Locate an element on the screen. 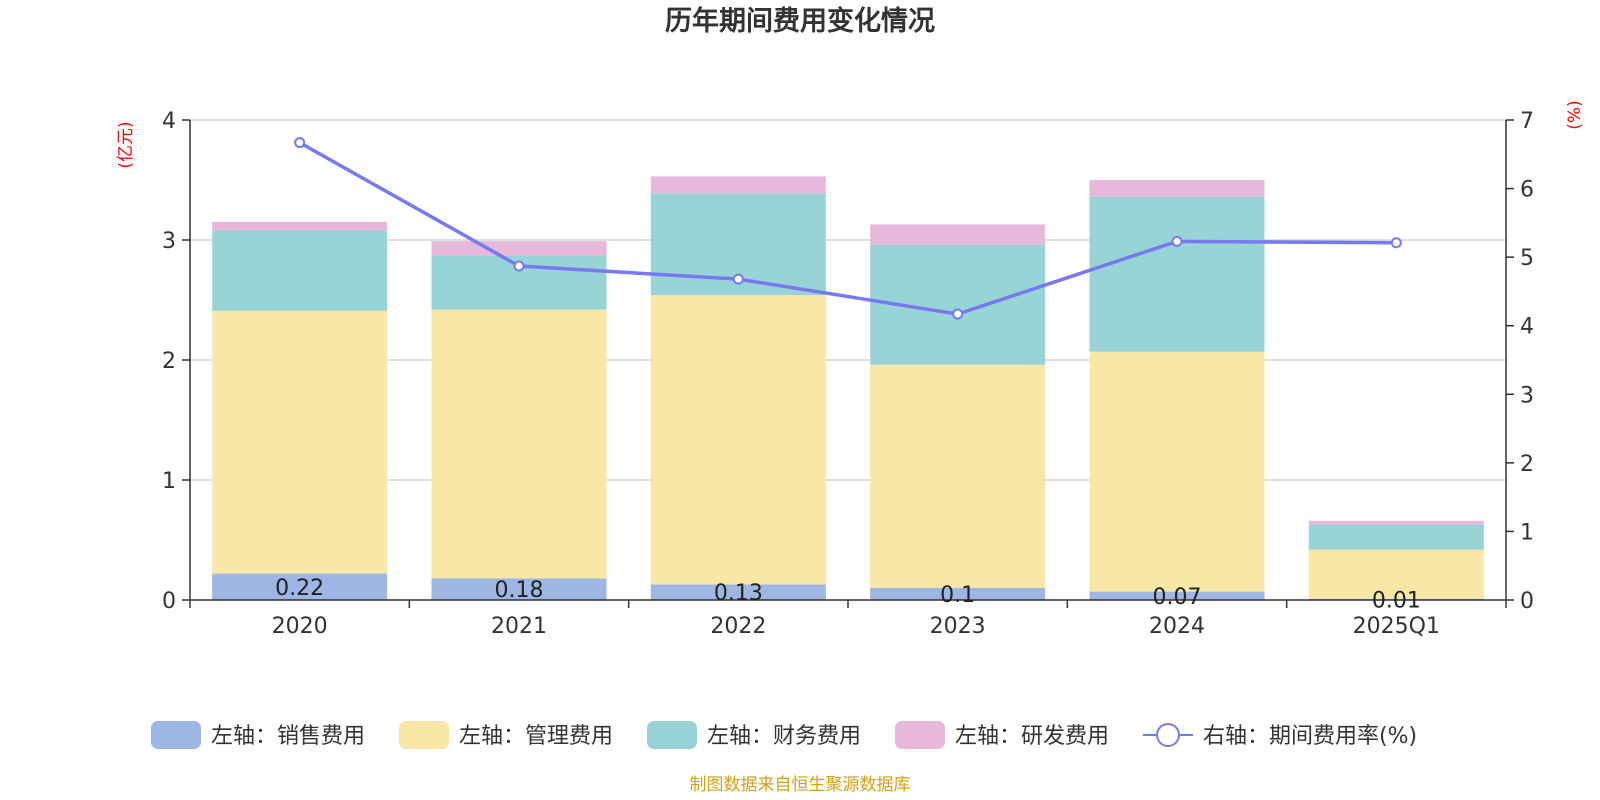 The width and height of the screenshot is (1600, 800). legend-label: 左轴：销售费用 is located at coordinates (288, 736).